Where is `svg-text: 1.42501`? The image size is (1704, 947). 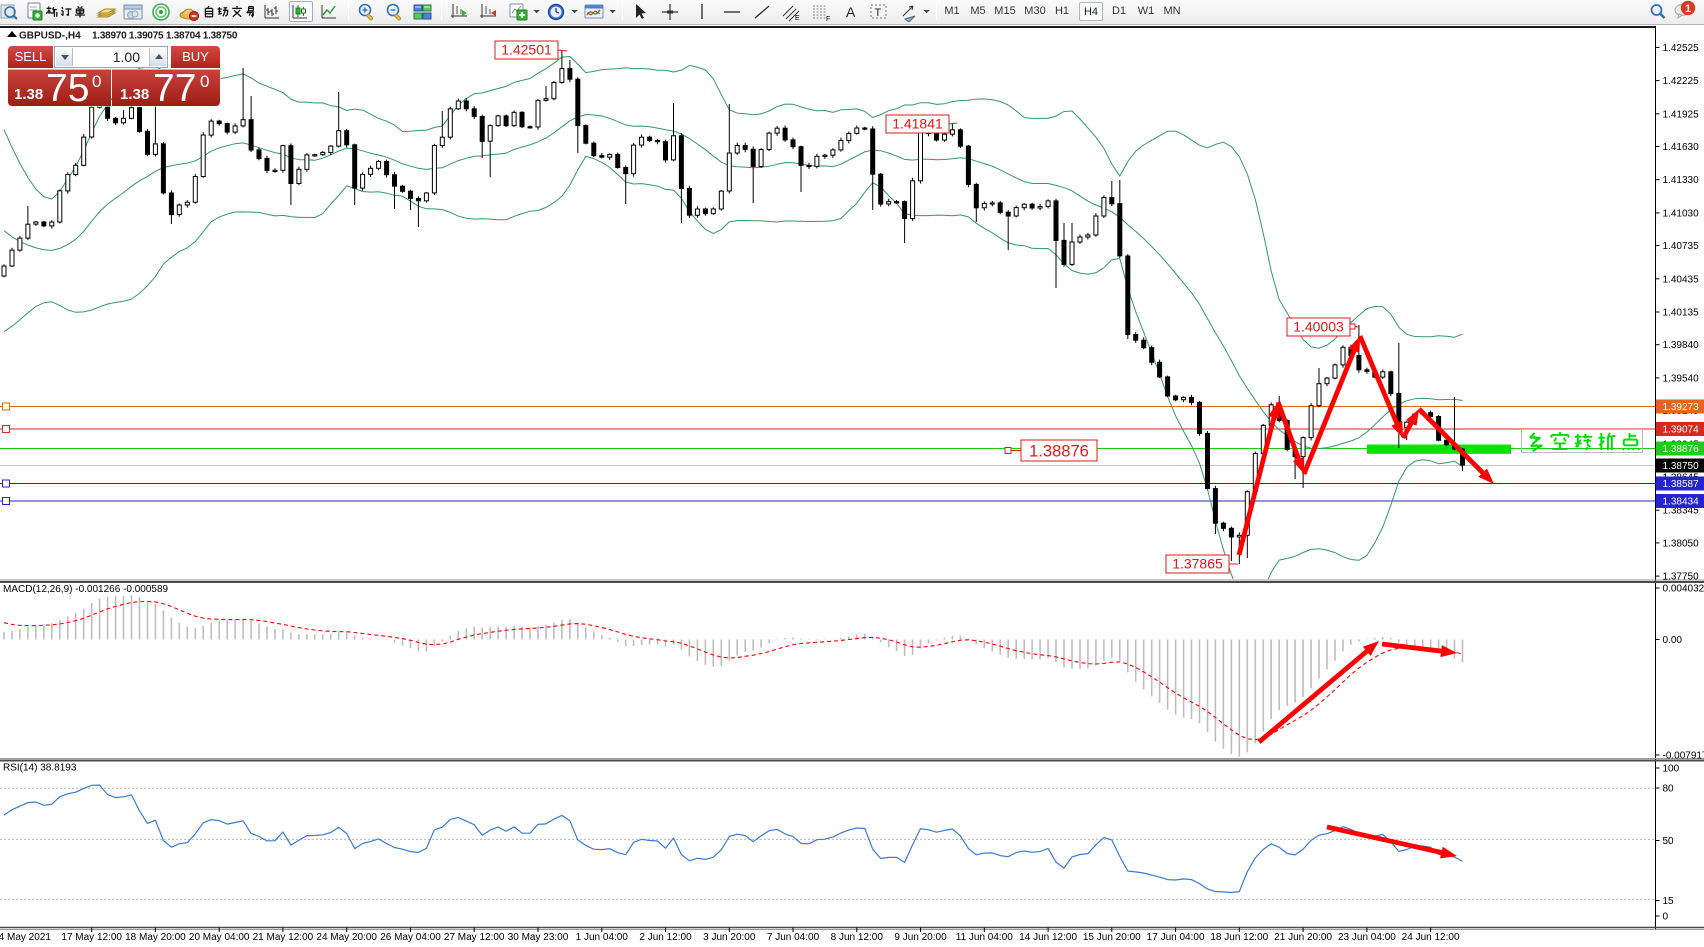 svg-text: 1.42501 is located at coordinates (526, 50).